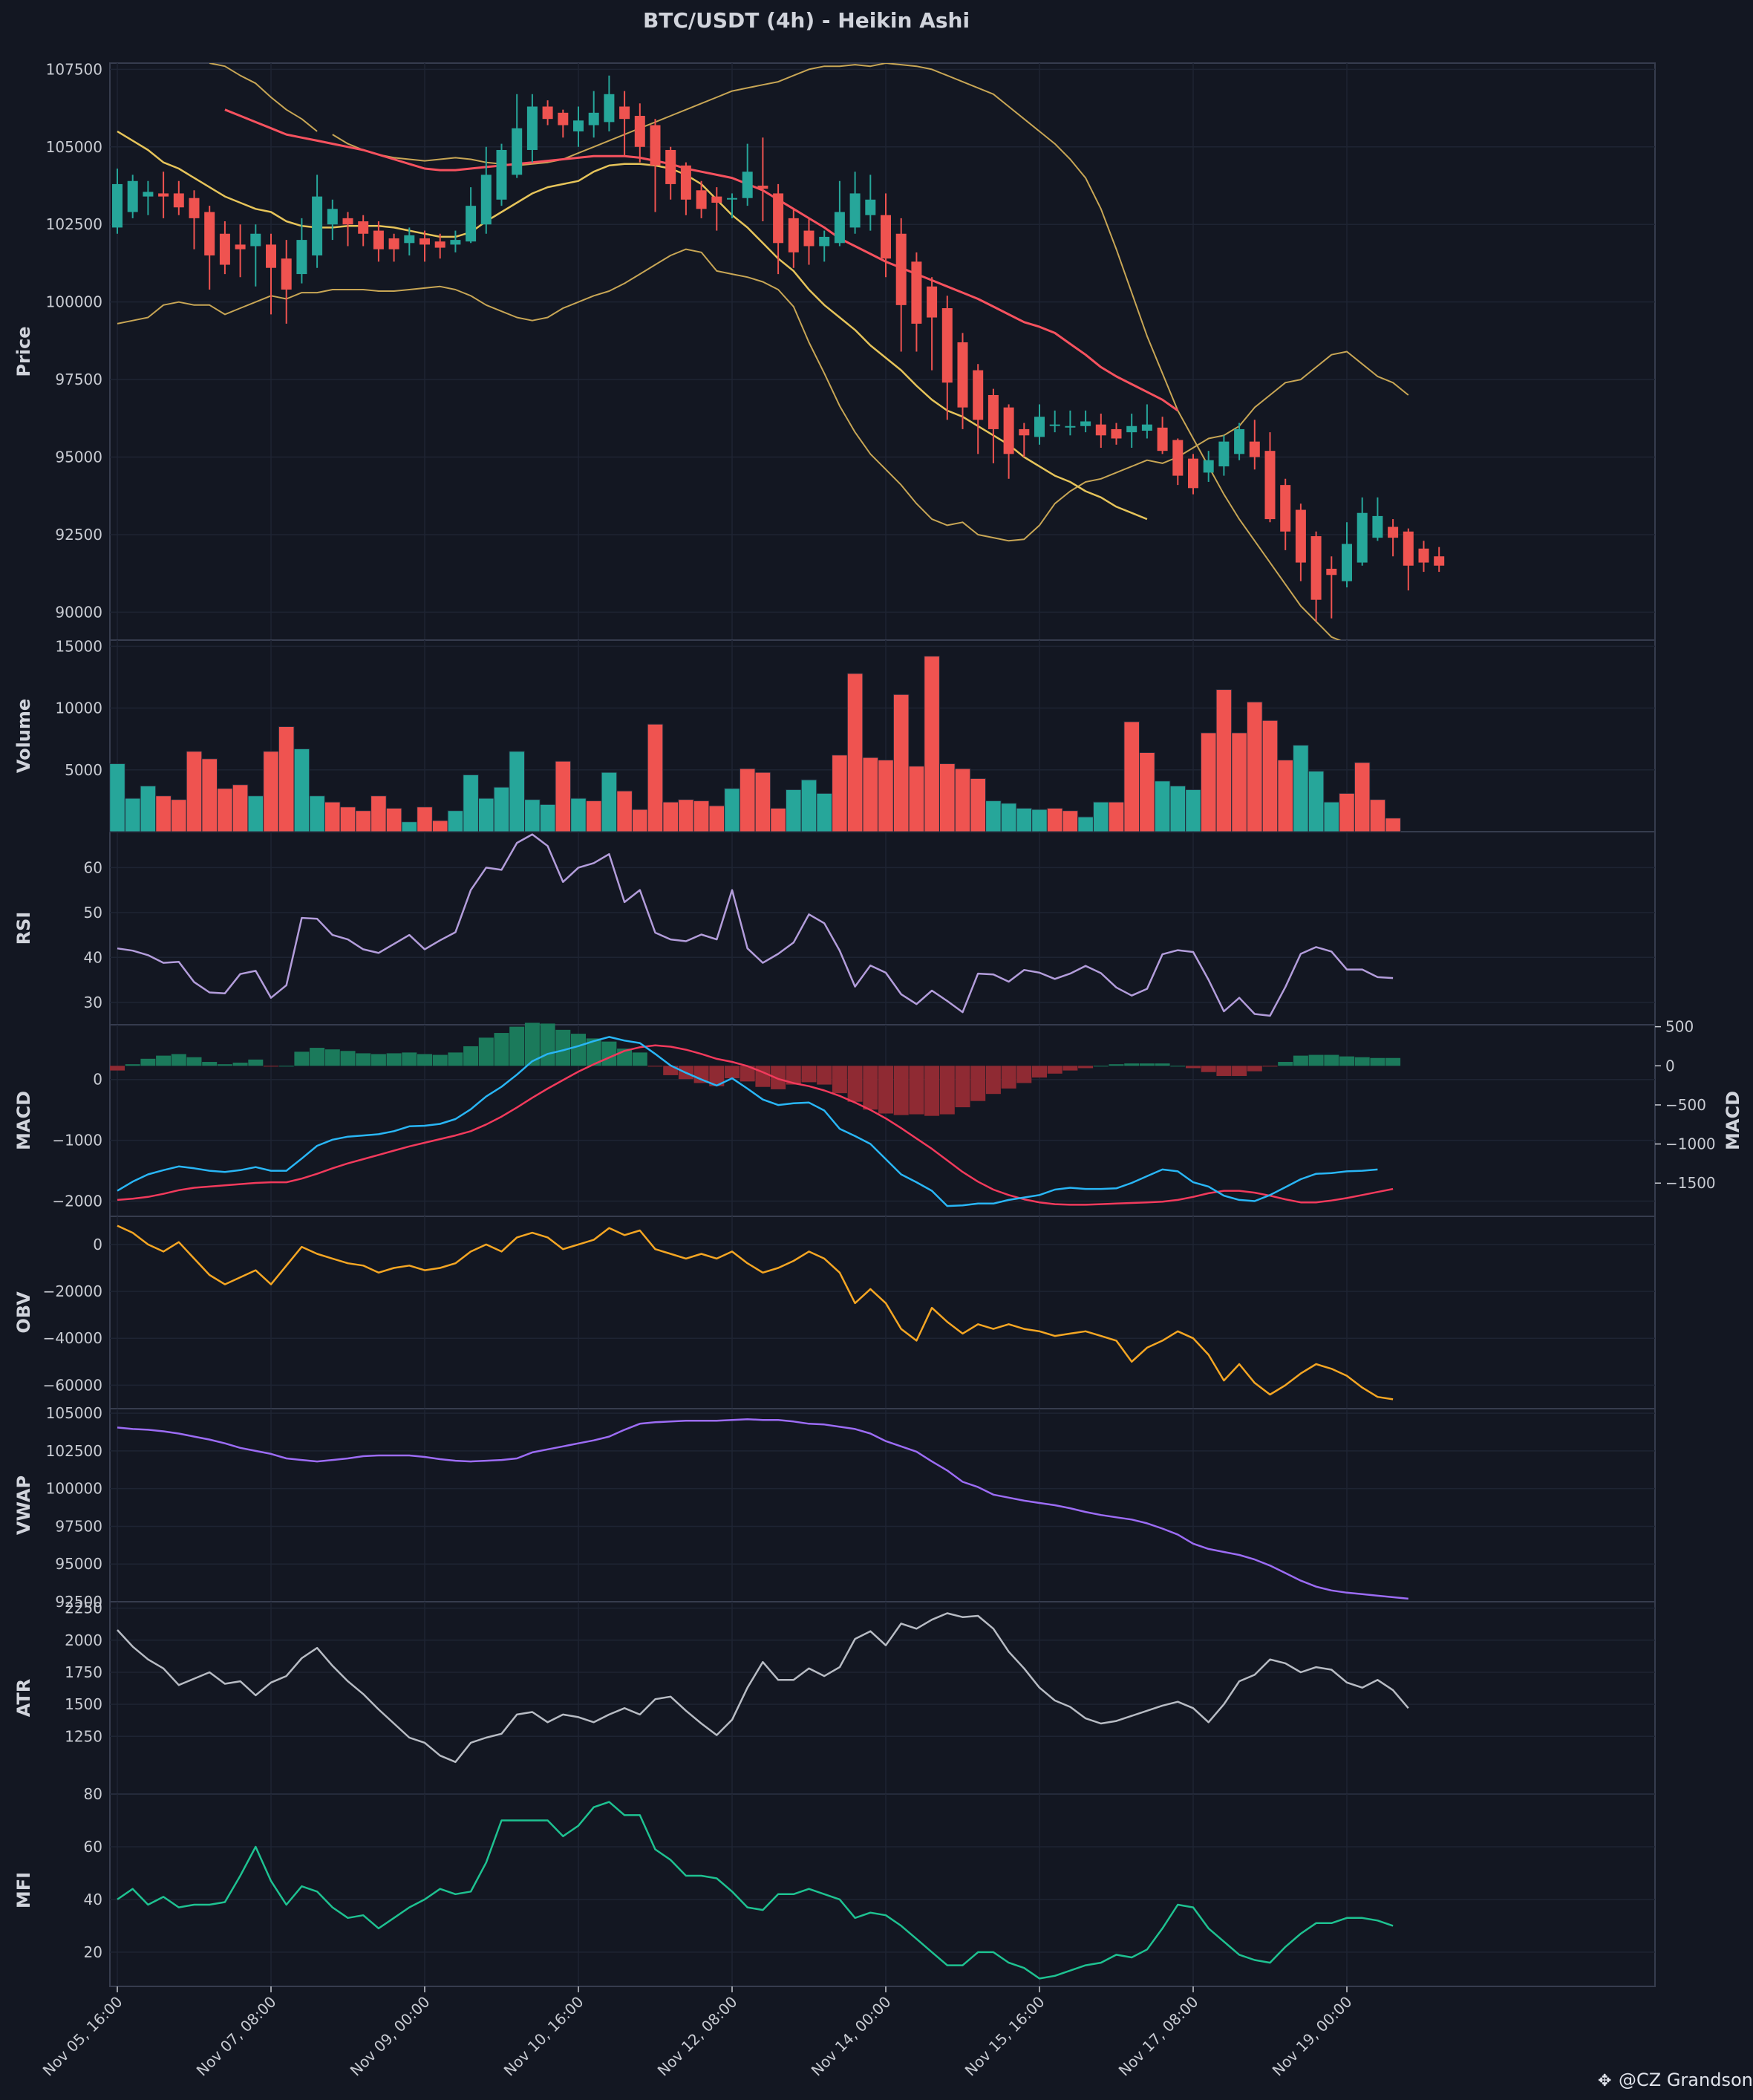  I want to click on atr-panel: 1250 1500 1750 2000 2250 ATR, so click(835, 1697).